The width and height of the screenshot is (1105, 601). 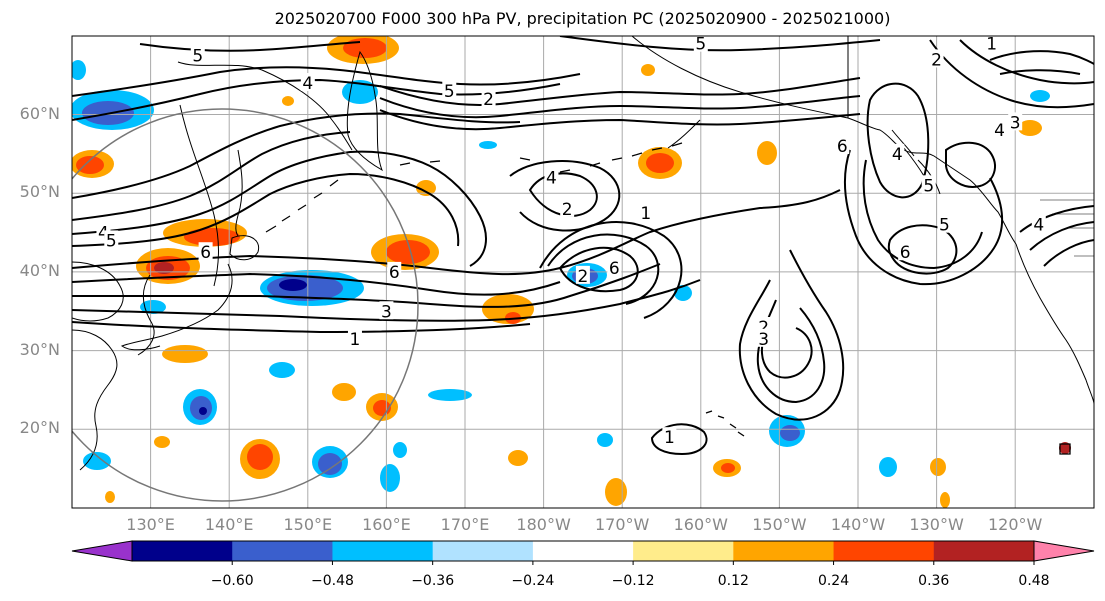 I want to click on colorbar-extend-low, so click(x=102, y=551).